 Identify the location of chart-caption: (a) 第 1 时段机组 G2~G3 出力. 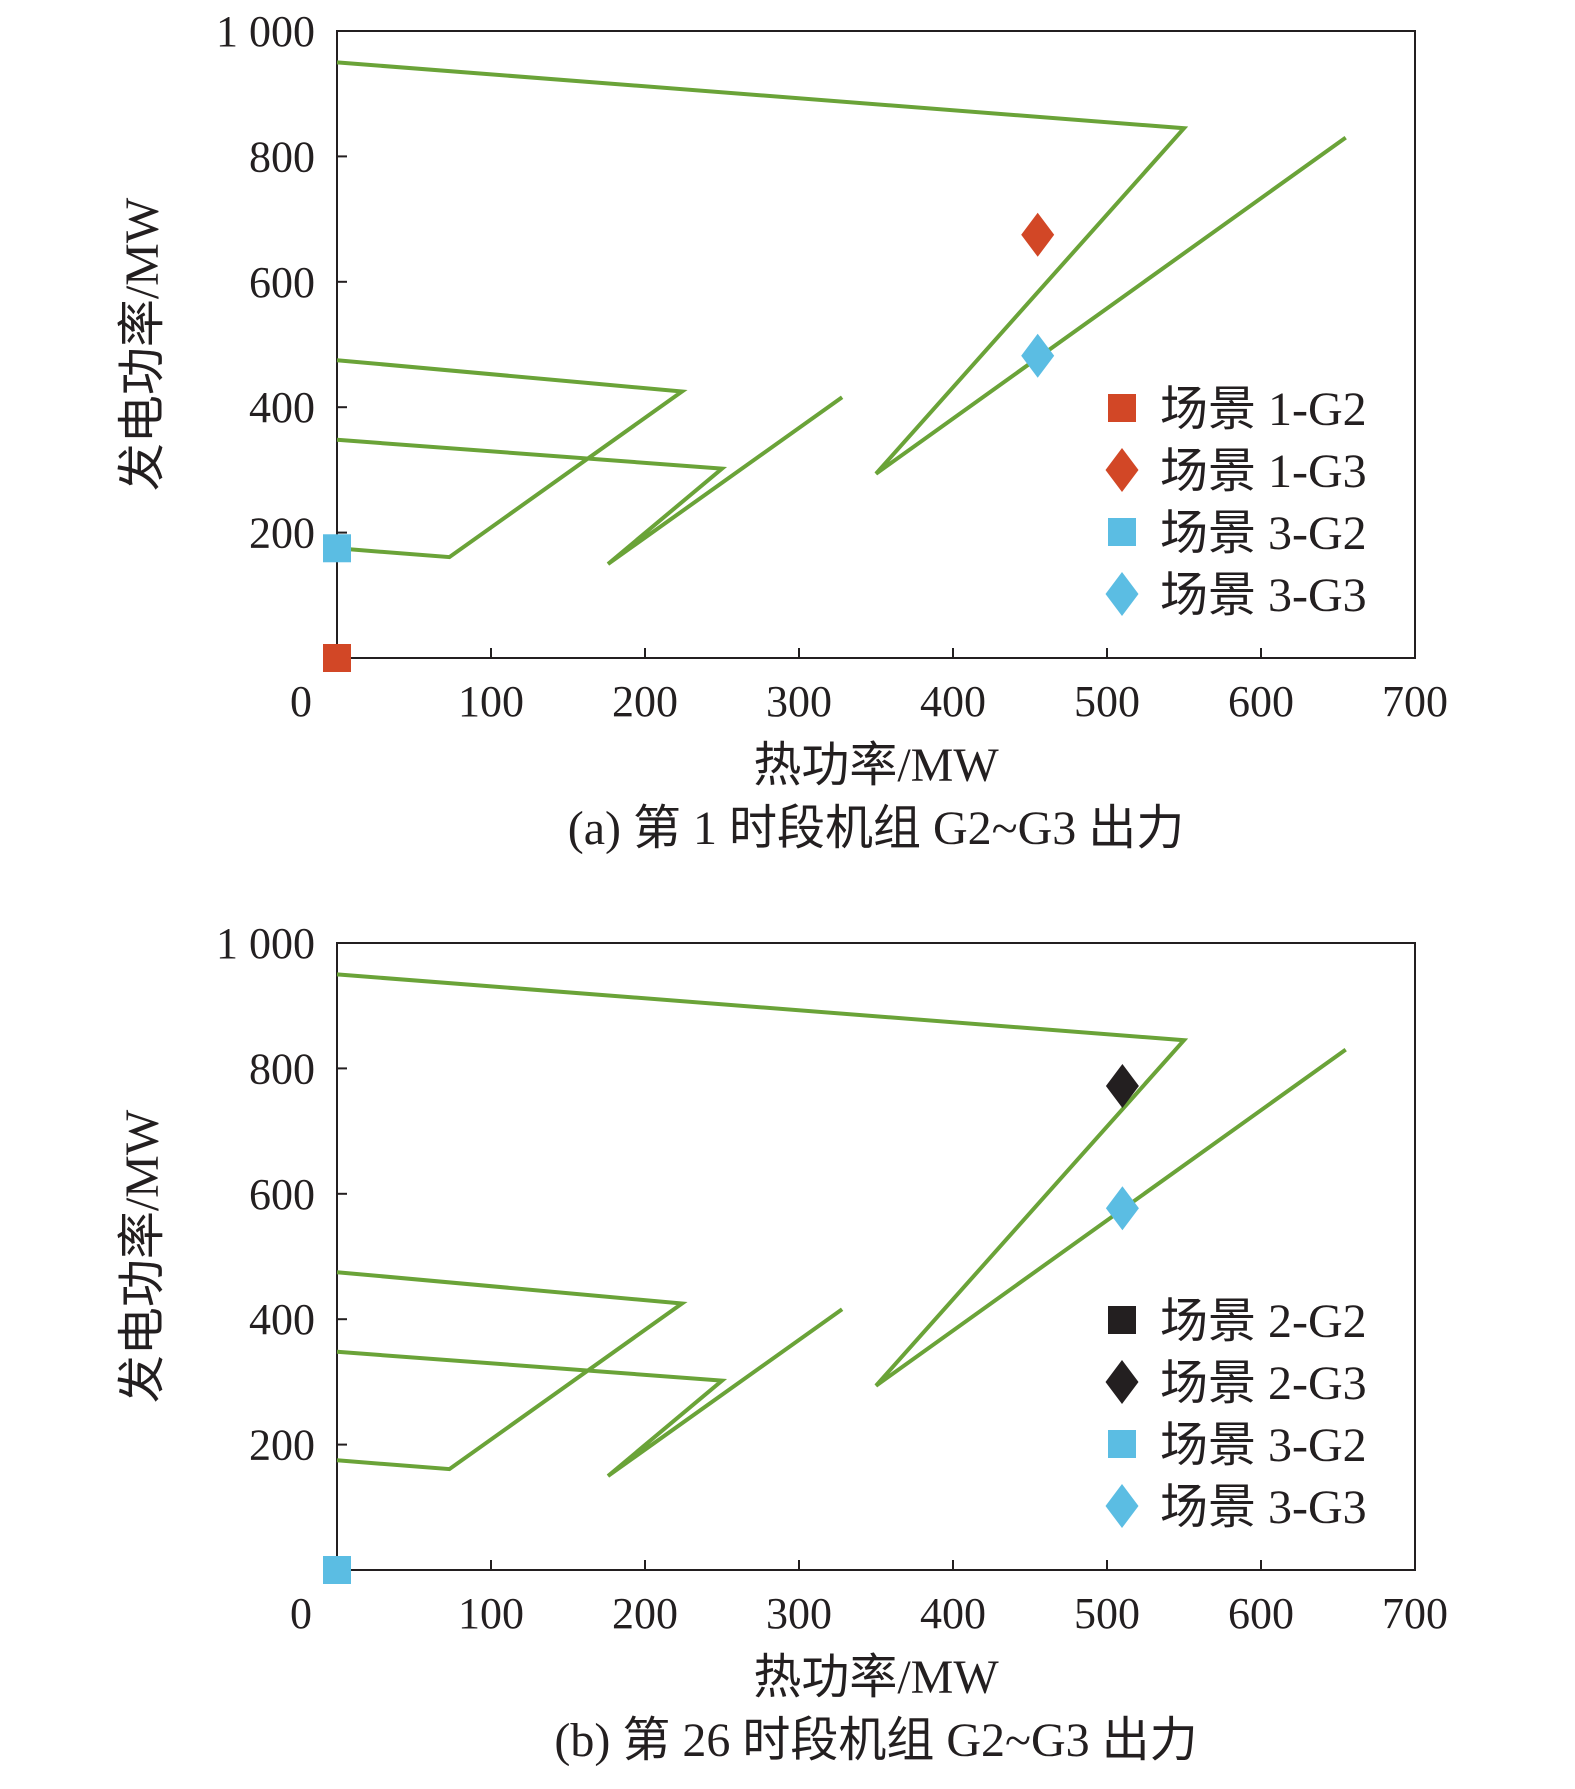
(876, 828).